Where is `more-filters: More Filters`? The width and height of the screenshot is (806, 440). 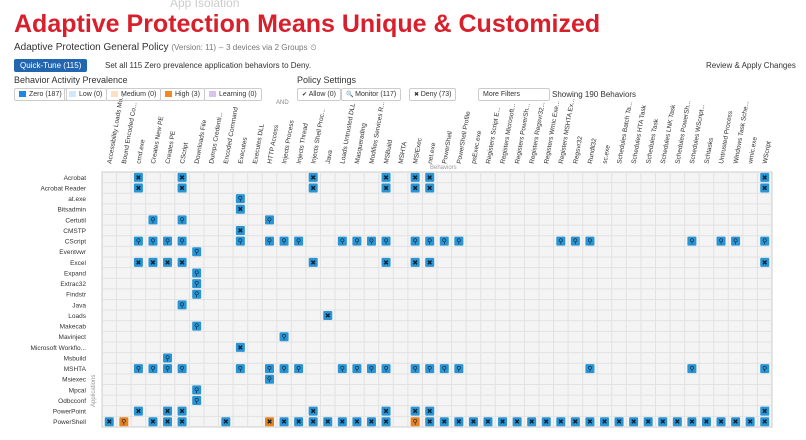
more-filters: More Filters is located at coordinates (514, 94).